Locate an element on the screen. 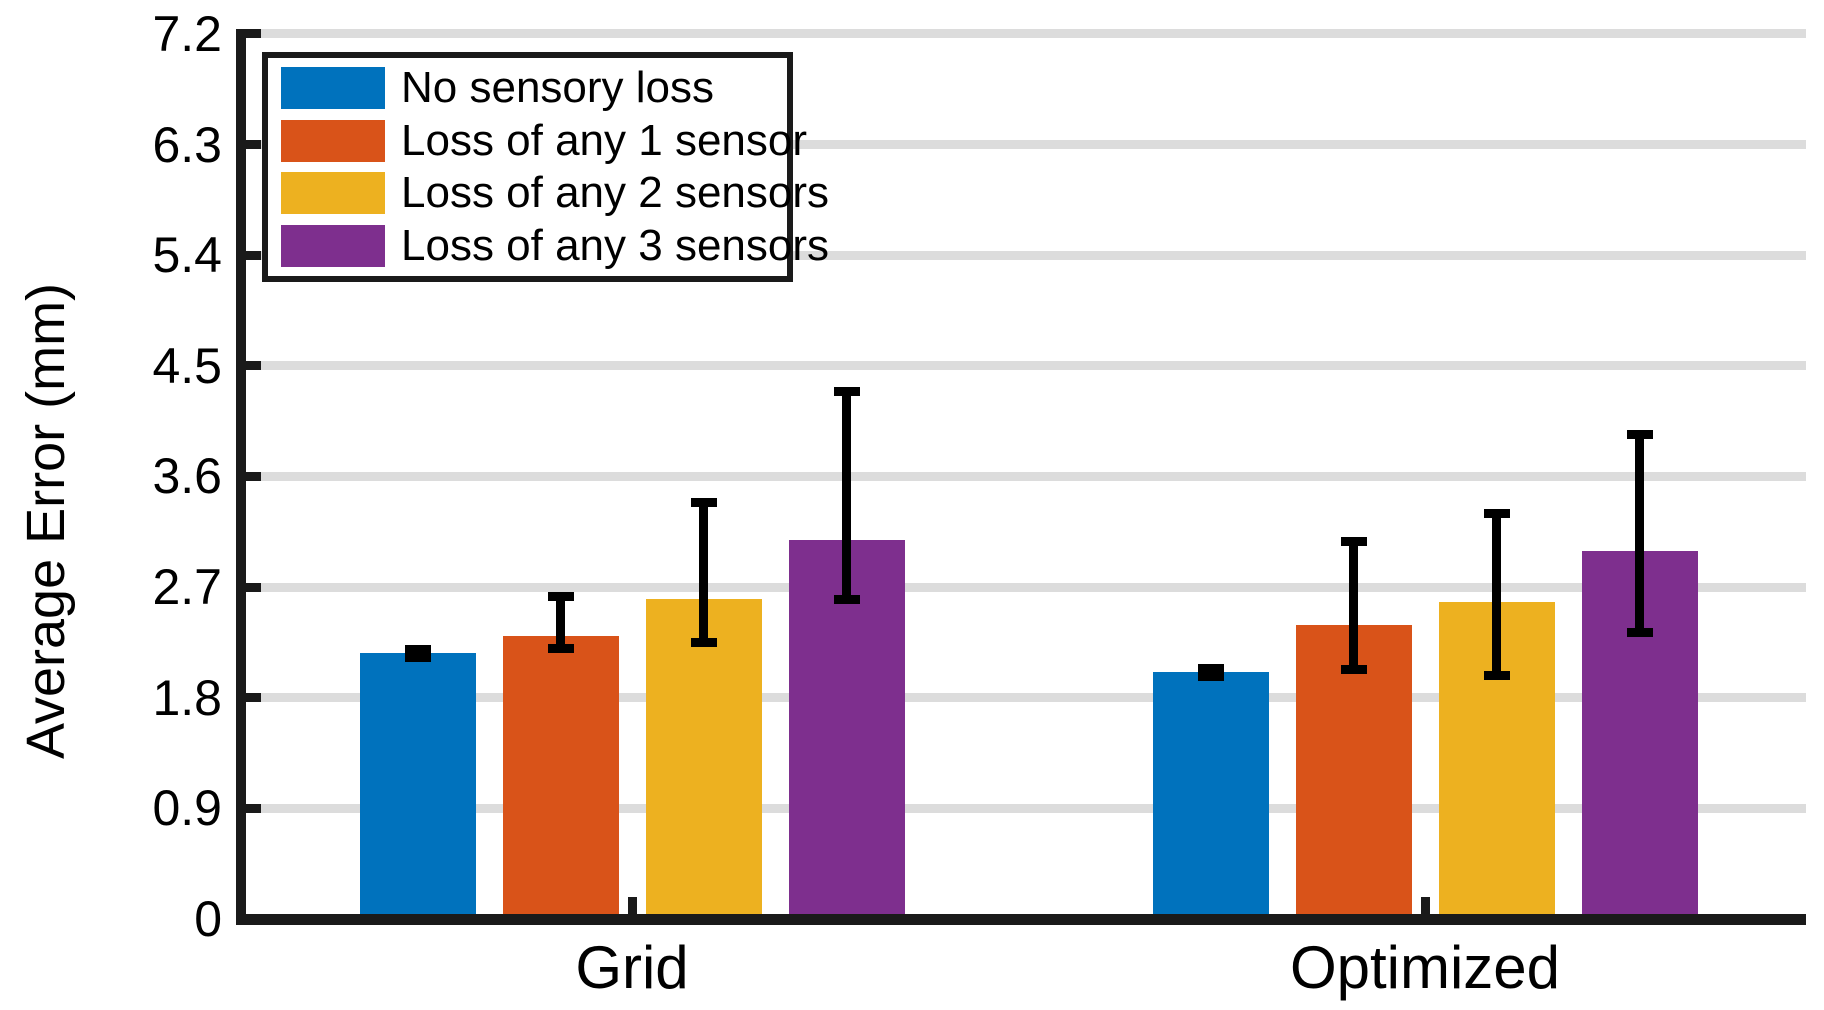 The width and height of the screenshot is (1824, 1010). legend-item: Loss of any 3 sensors is located at coordinates (555, 245).